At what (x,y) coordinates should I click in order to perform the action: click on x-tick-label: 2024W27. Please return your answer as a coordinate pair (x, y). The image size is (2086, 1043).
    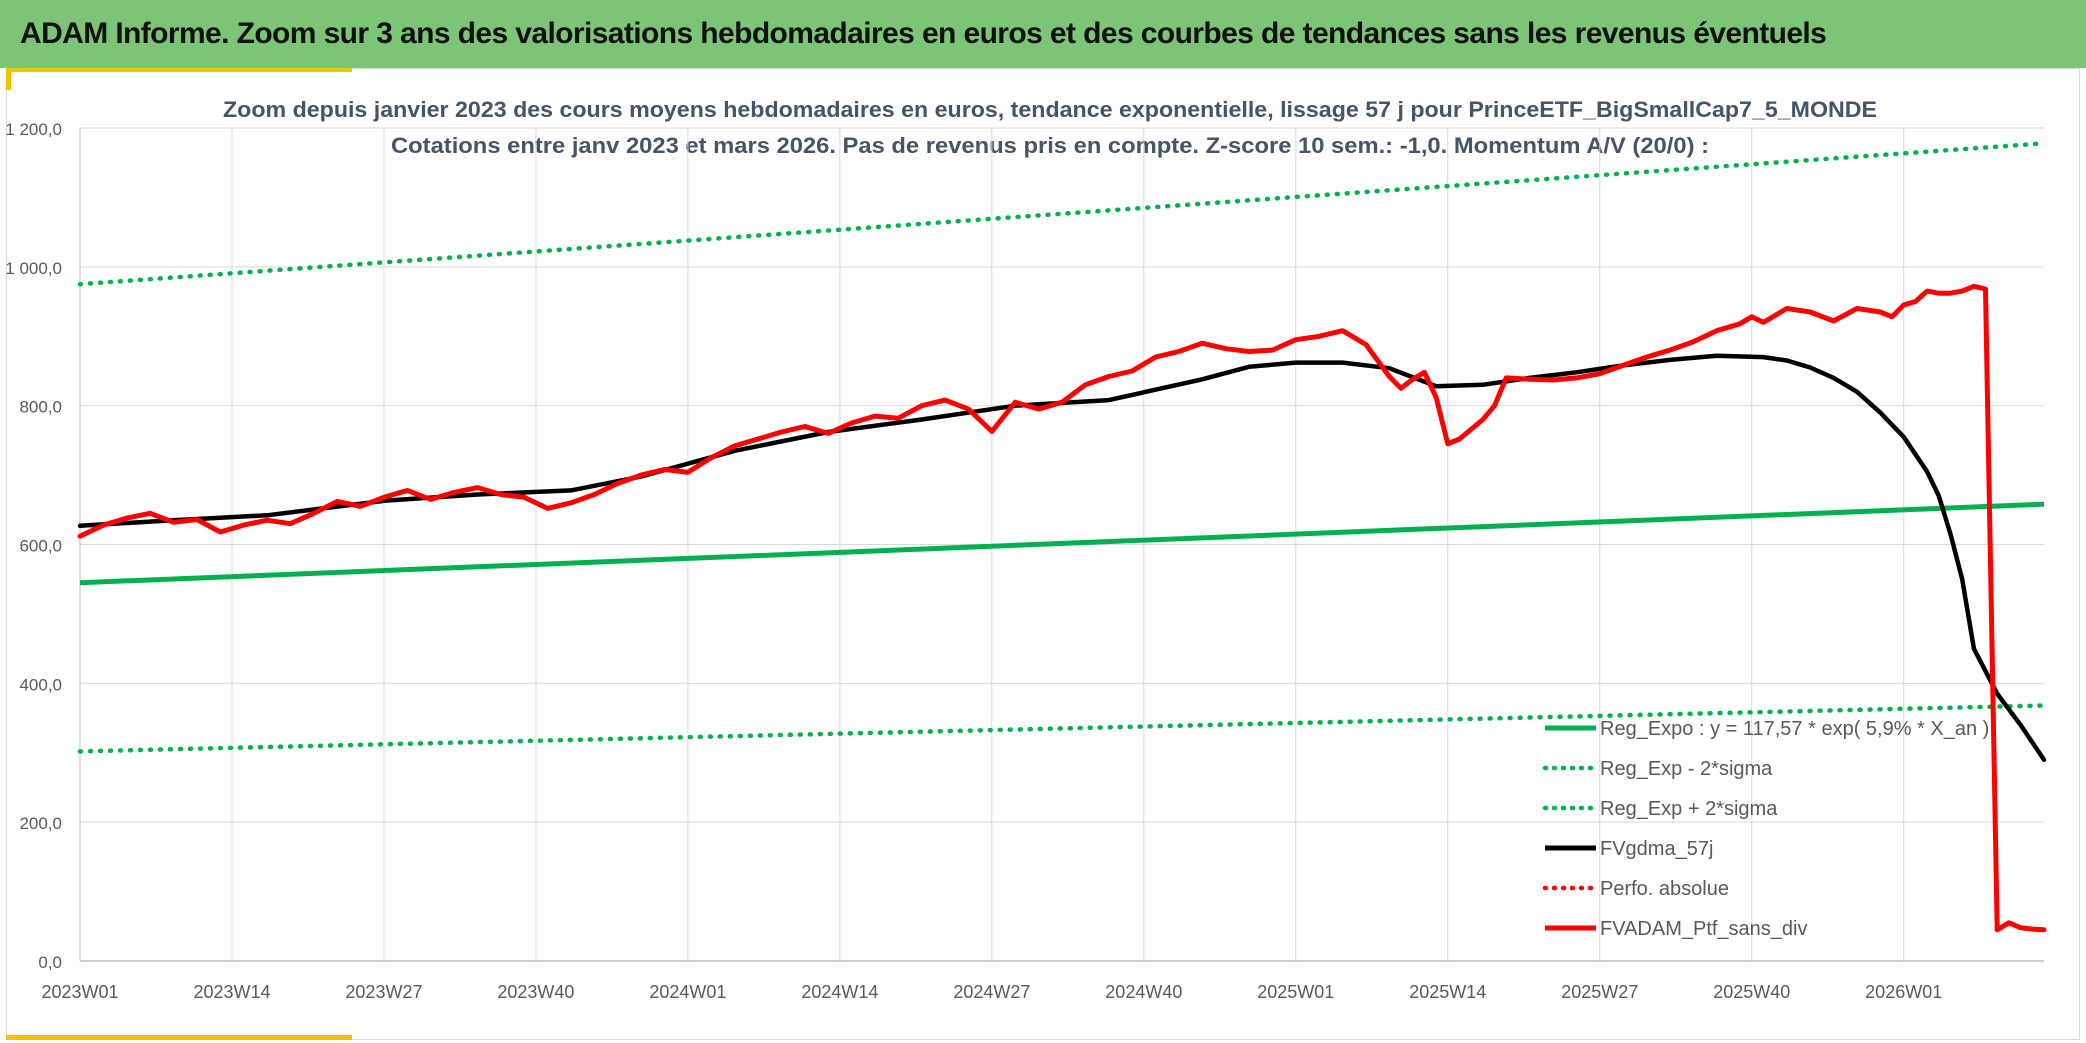
    Looking at the image, I should click on (991, 992).